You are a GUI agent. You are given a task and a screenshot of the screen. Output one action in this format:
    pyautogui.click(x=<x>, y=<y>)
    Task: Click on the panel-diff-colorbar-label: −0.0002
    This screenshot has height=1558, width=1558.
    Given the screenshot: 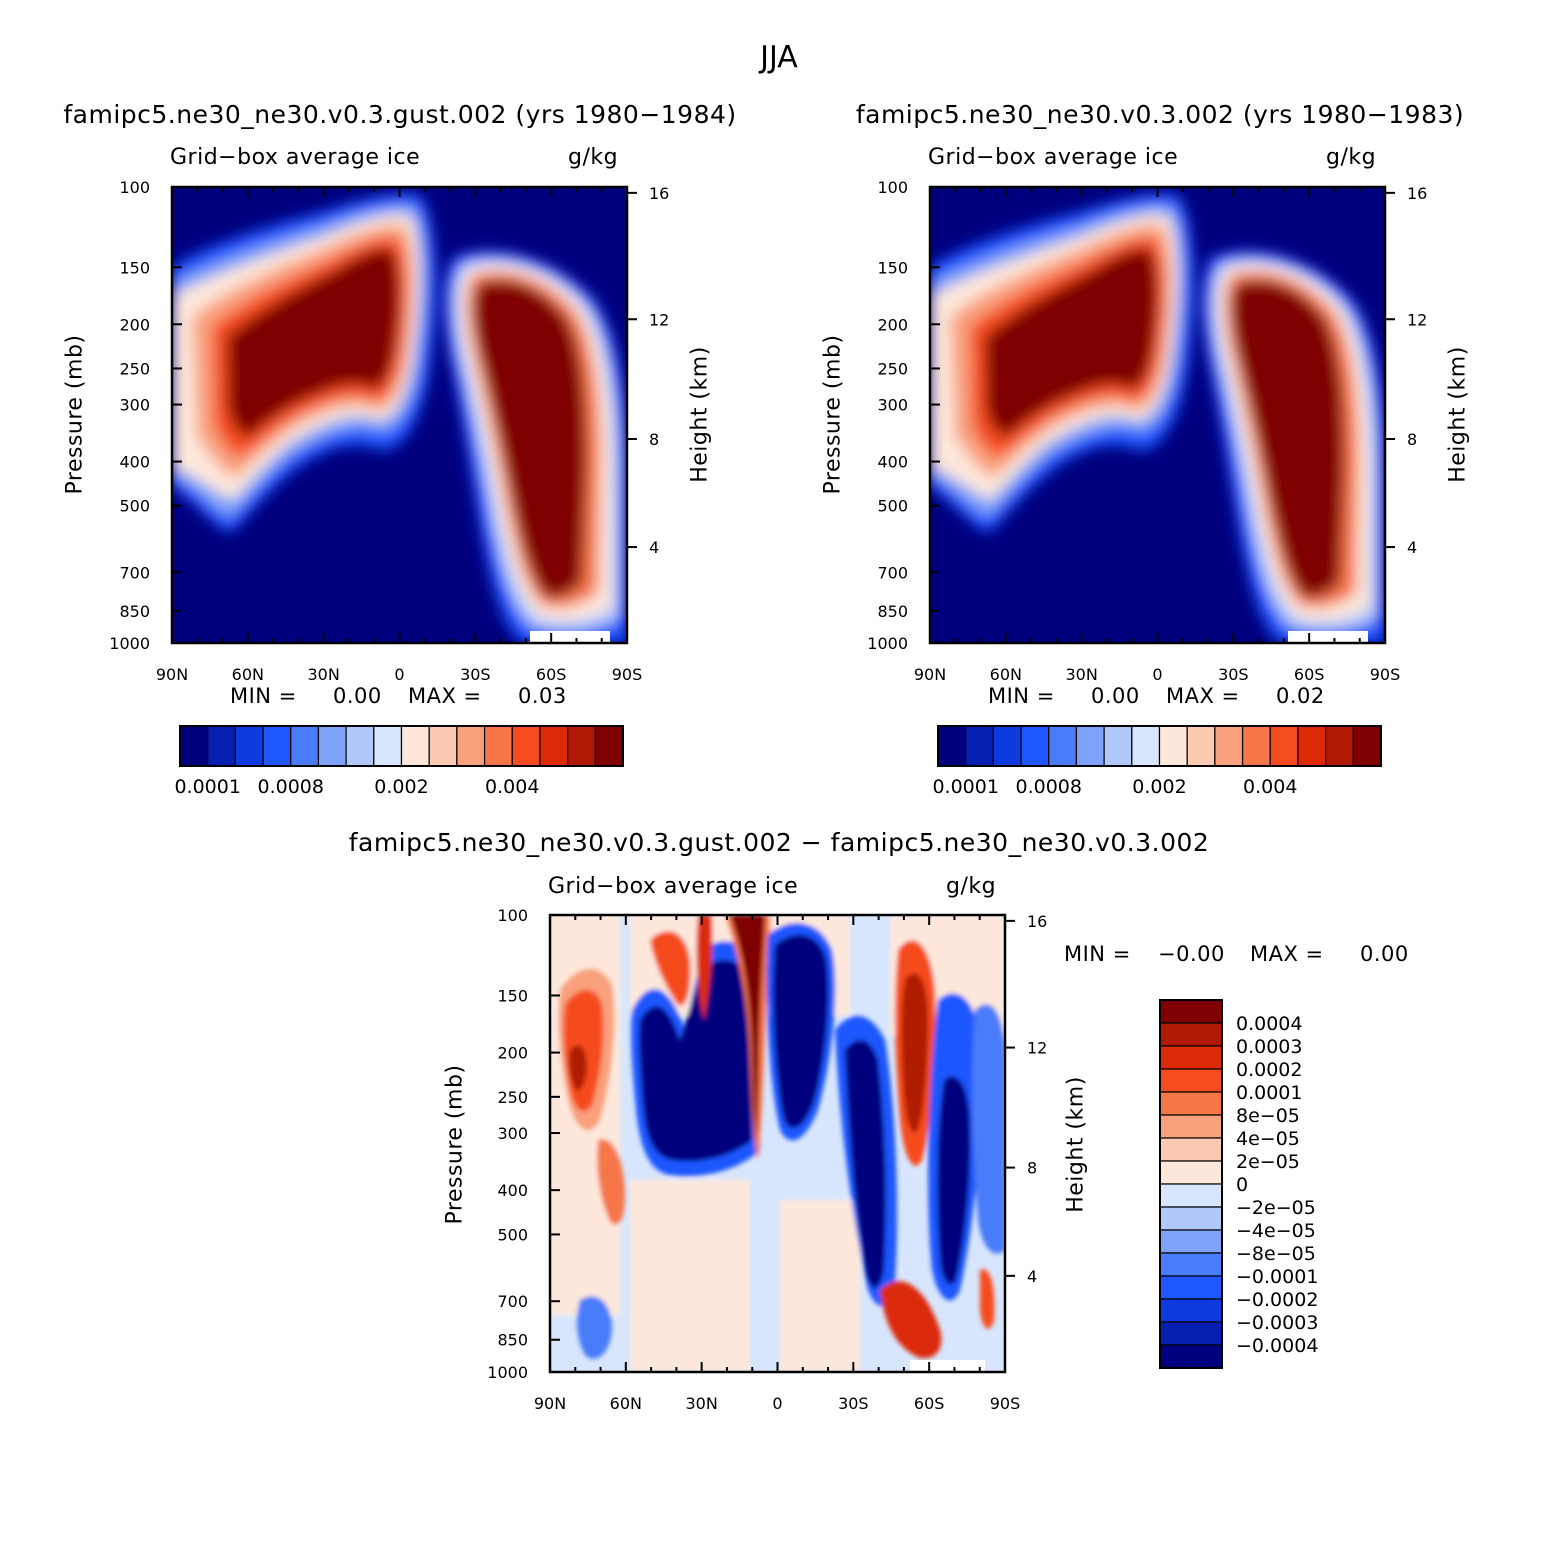 What is the action you would take?
    pyautogui.click(x=1277, y=1300)
    